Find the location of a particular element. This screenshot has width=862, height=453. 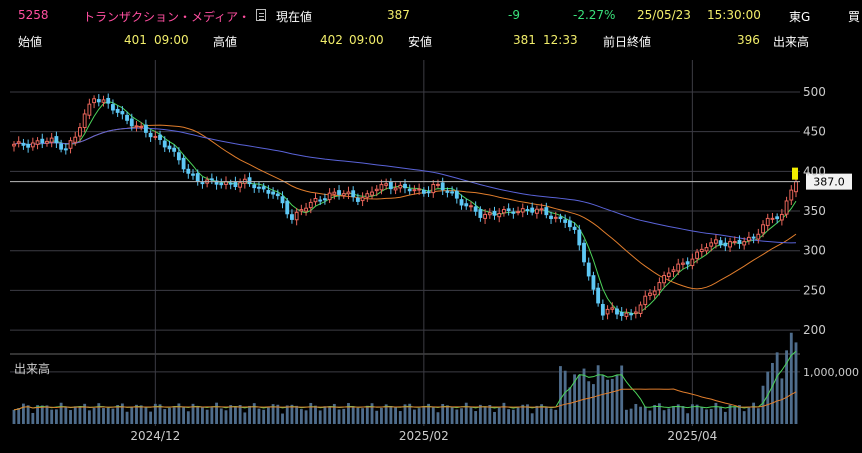

change-percent: -2.27% is located at coordinates (594, 15).